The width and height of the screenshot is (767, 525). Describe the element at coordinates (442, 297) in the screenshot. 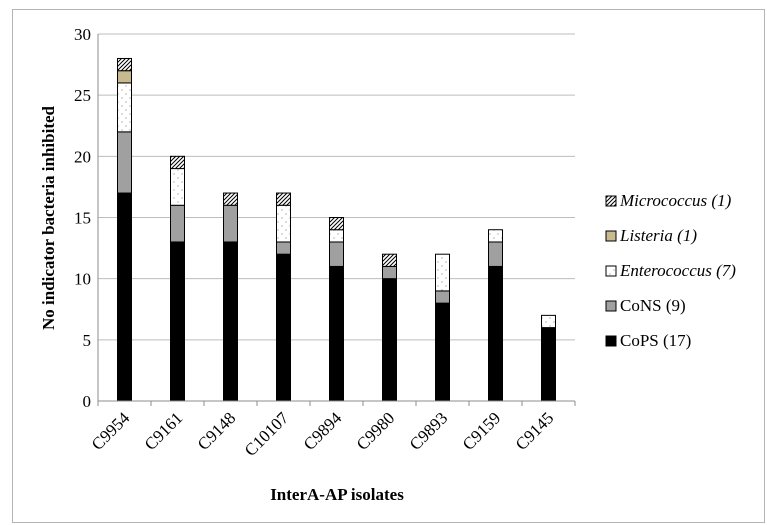

I see `bar-segment-cons-c9893` at that location.